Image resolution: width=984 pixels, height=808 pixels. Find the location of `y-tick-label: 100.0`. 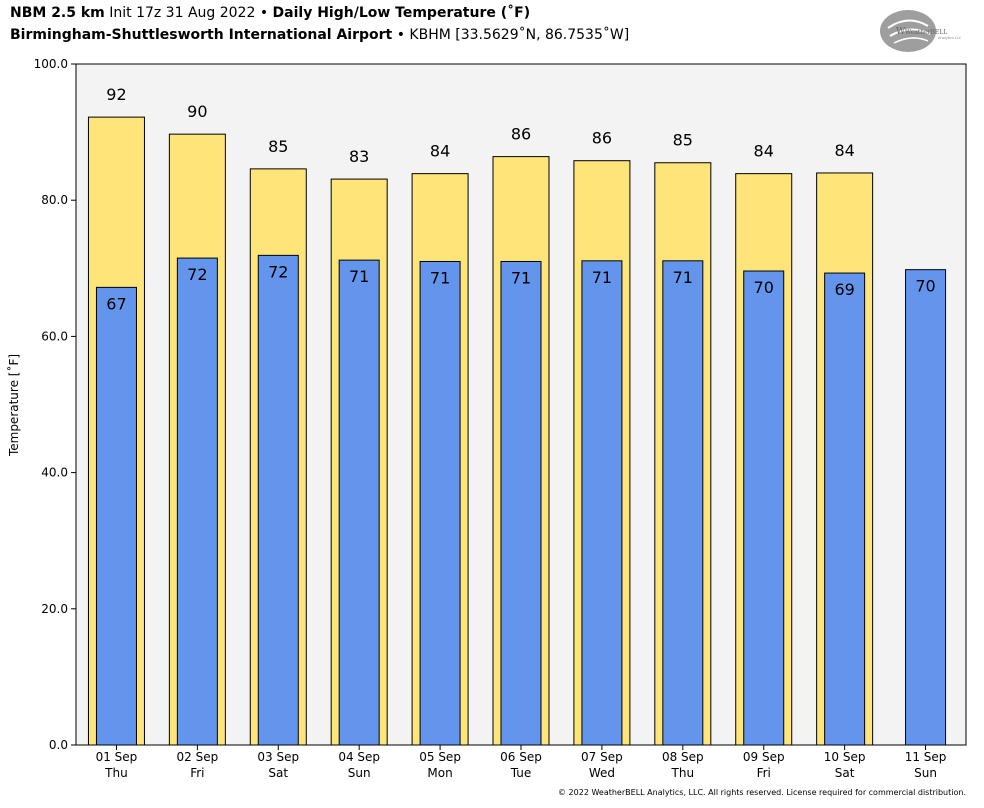

y-tick-label: 100.0 is located at coordinates (51, 64).